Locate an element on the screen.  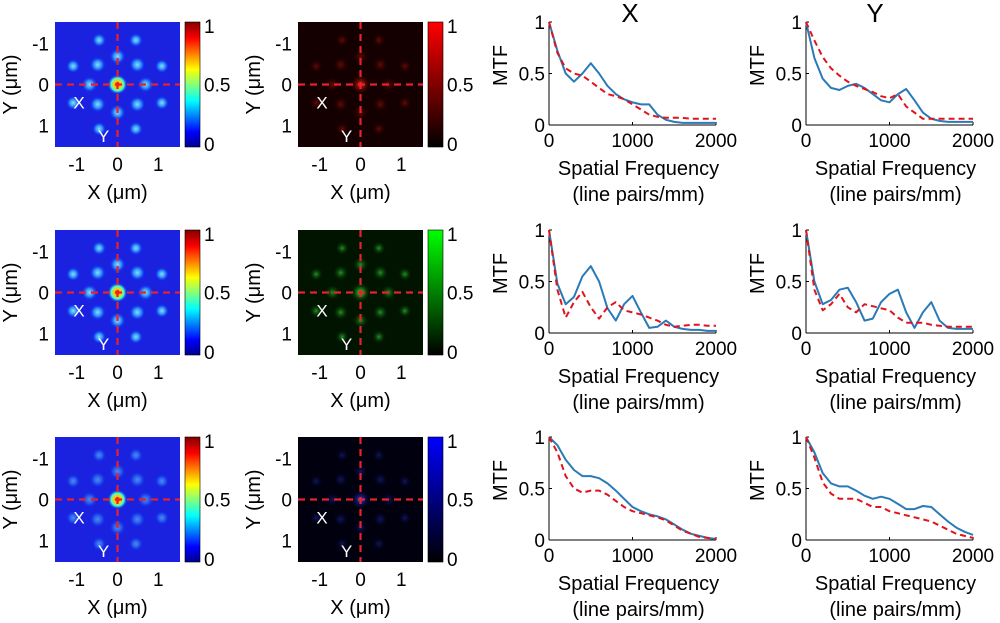
psf-panel-row1-combined: XY -1 -1 0 0 1 1 X (μm) Y (μm) 1 0.5 0 is located at coordinates (115, 110).